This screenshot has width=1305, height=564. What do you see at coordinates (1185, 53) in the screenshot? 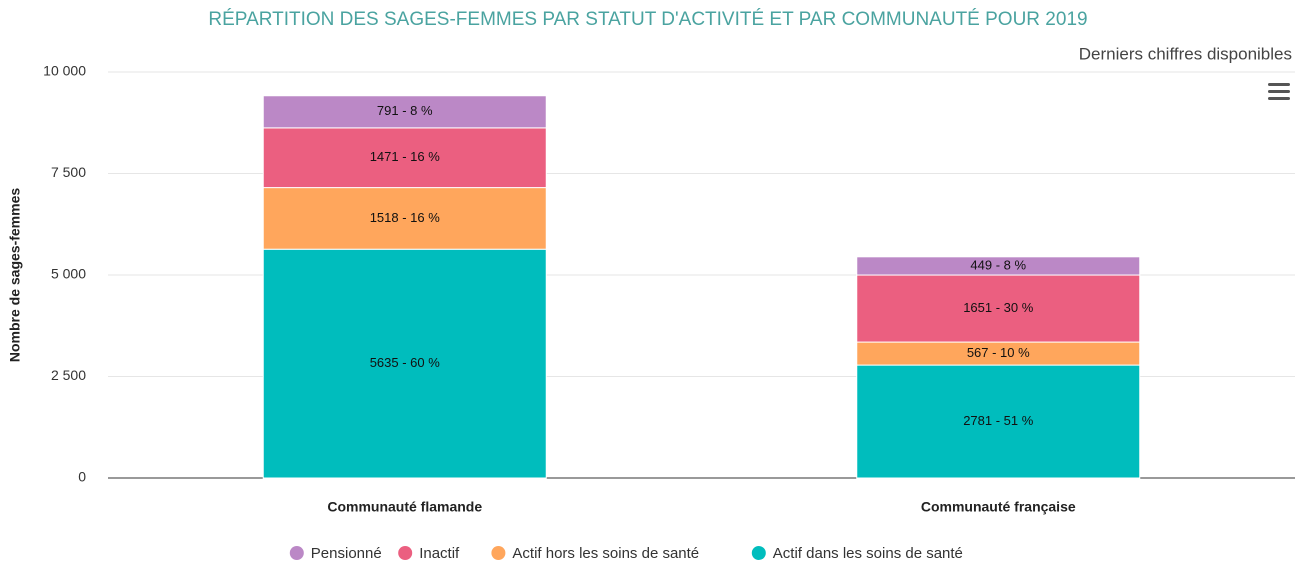
I see `chart-subtitle: Derniers chiffres disponibles` at bounding box center [1185, 53].